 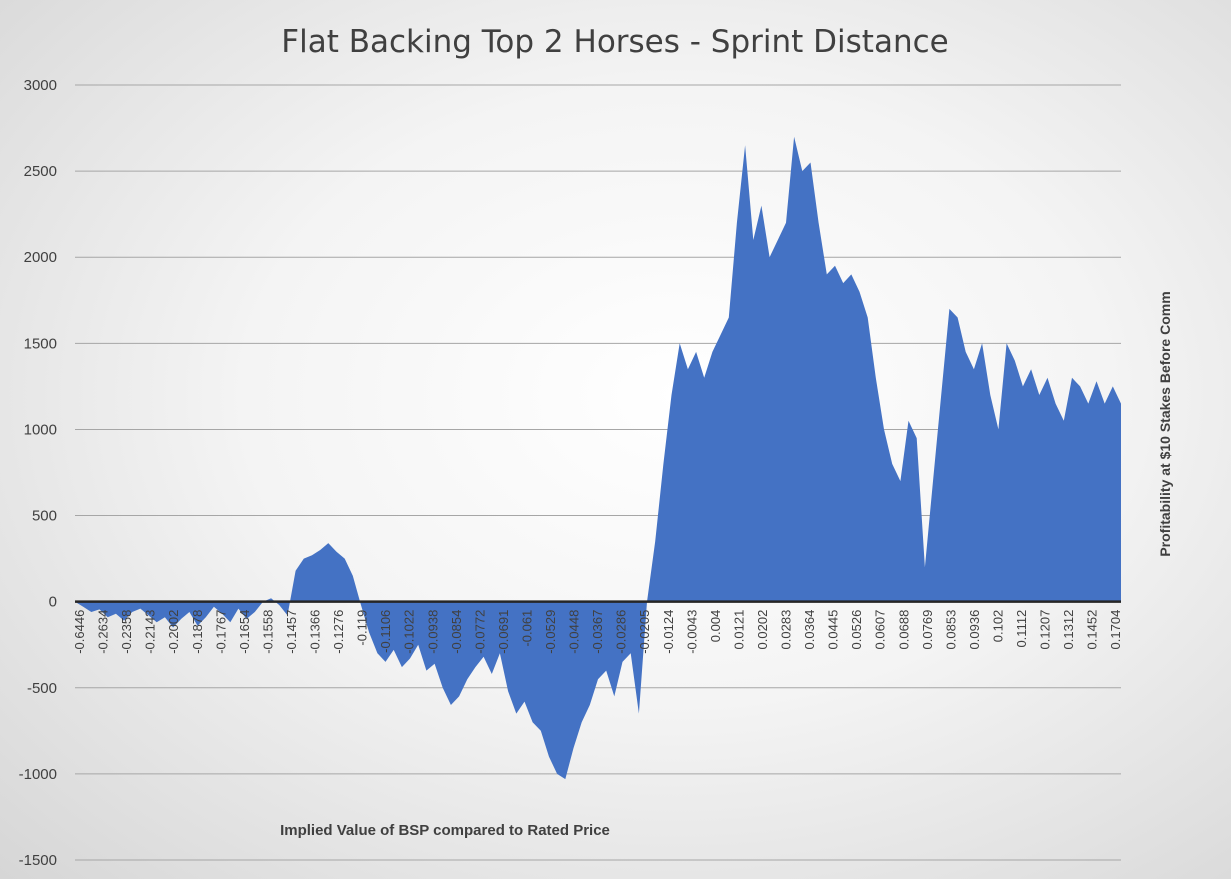 I want to click on x-tick-label: 0.1704, so click(x=1115, y=630).